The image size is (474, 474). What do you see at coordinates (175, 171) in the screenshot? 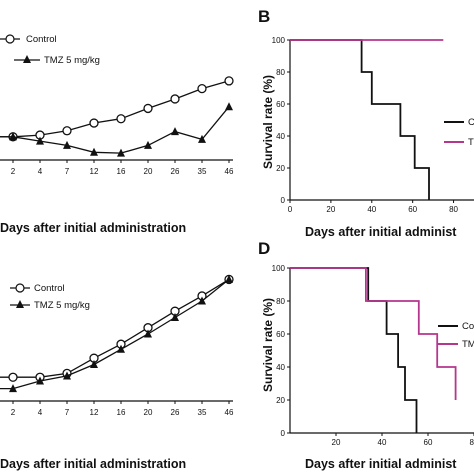
I see `panel-a-x-tick-label: 26` at bounding box center [175, 171].